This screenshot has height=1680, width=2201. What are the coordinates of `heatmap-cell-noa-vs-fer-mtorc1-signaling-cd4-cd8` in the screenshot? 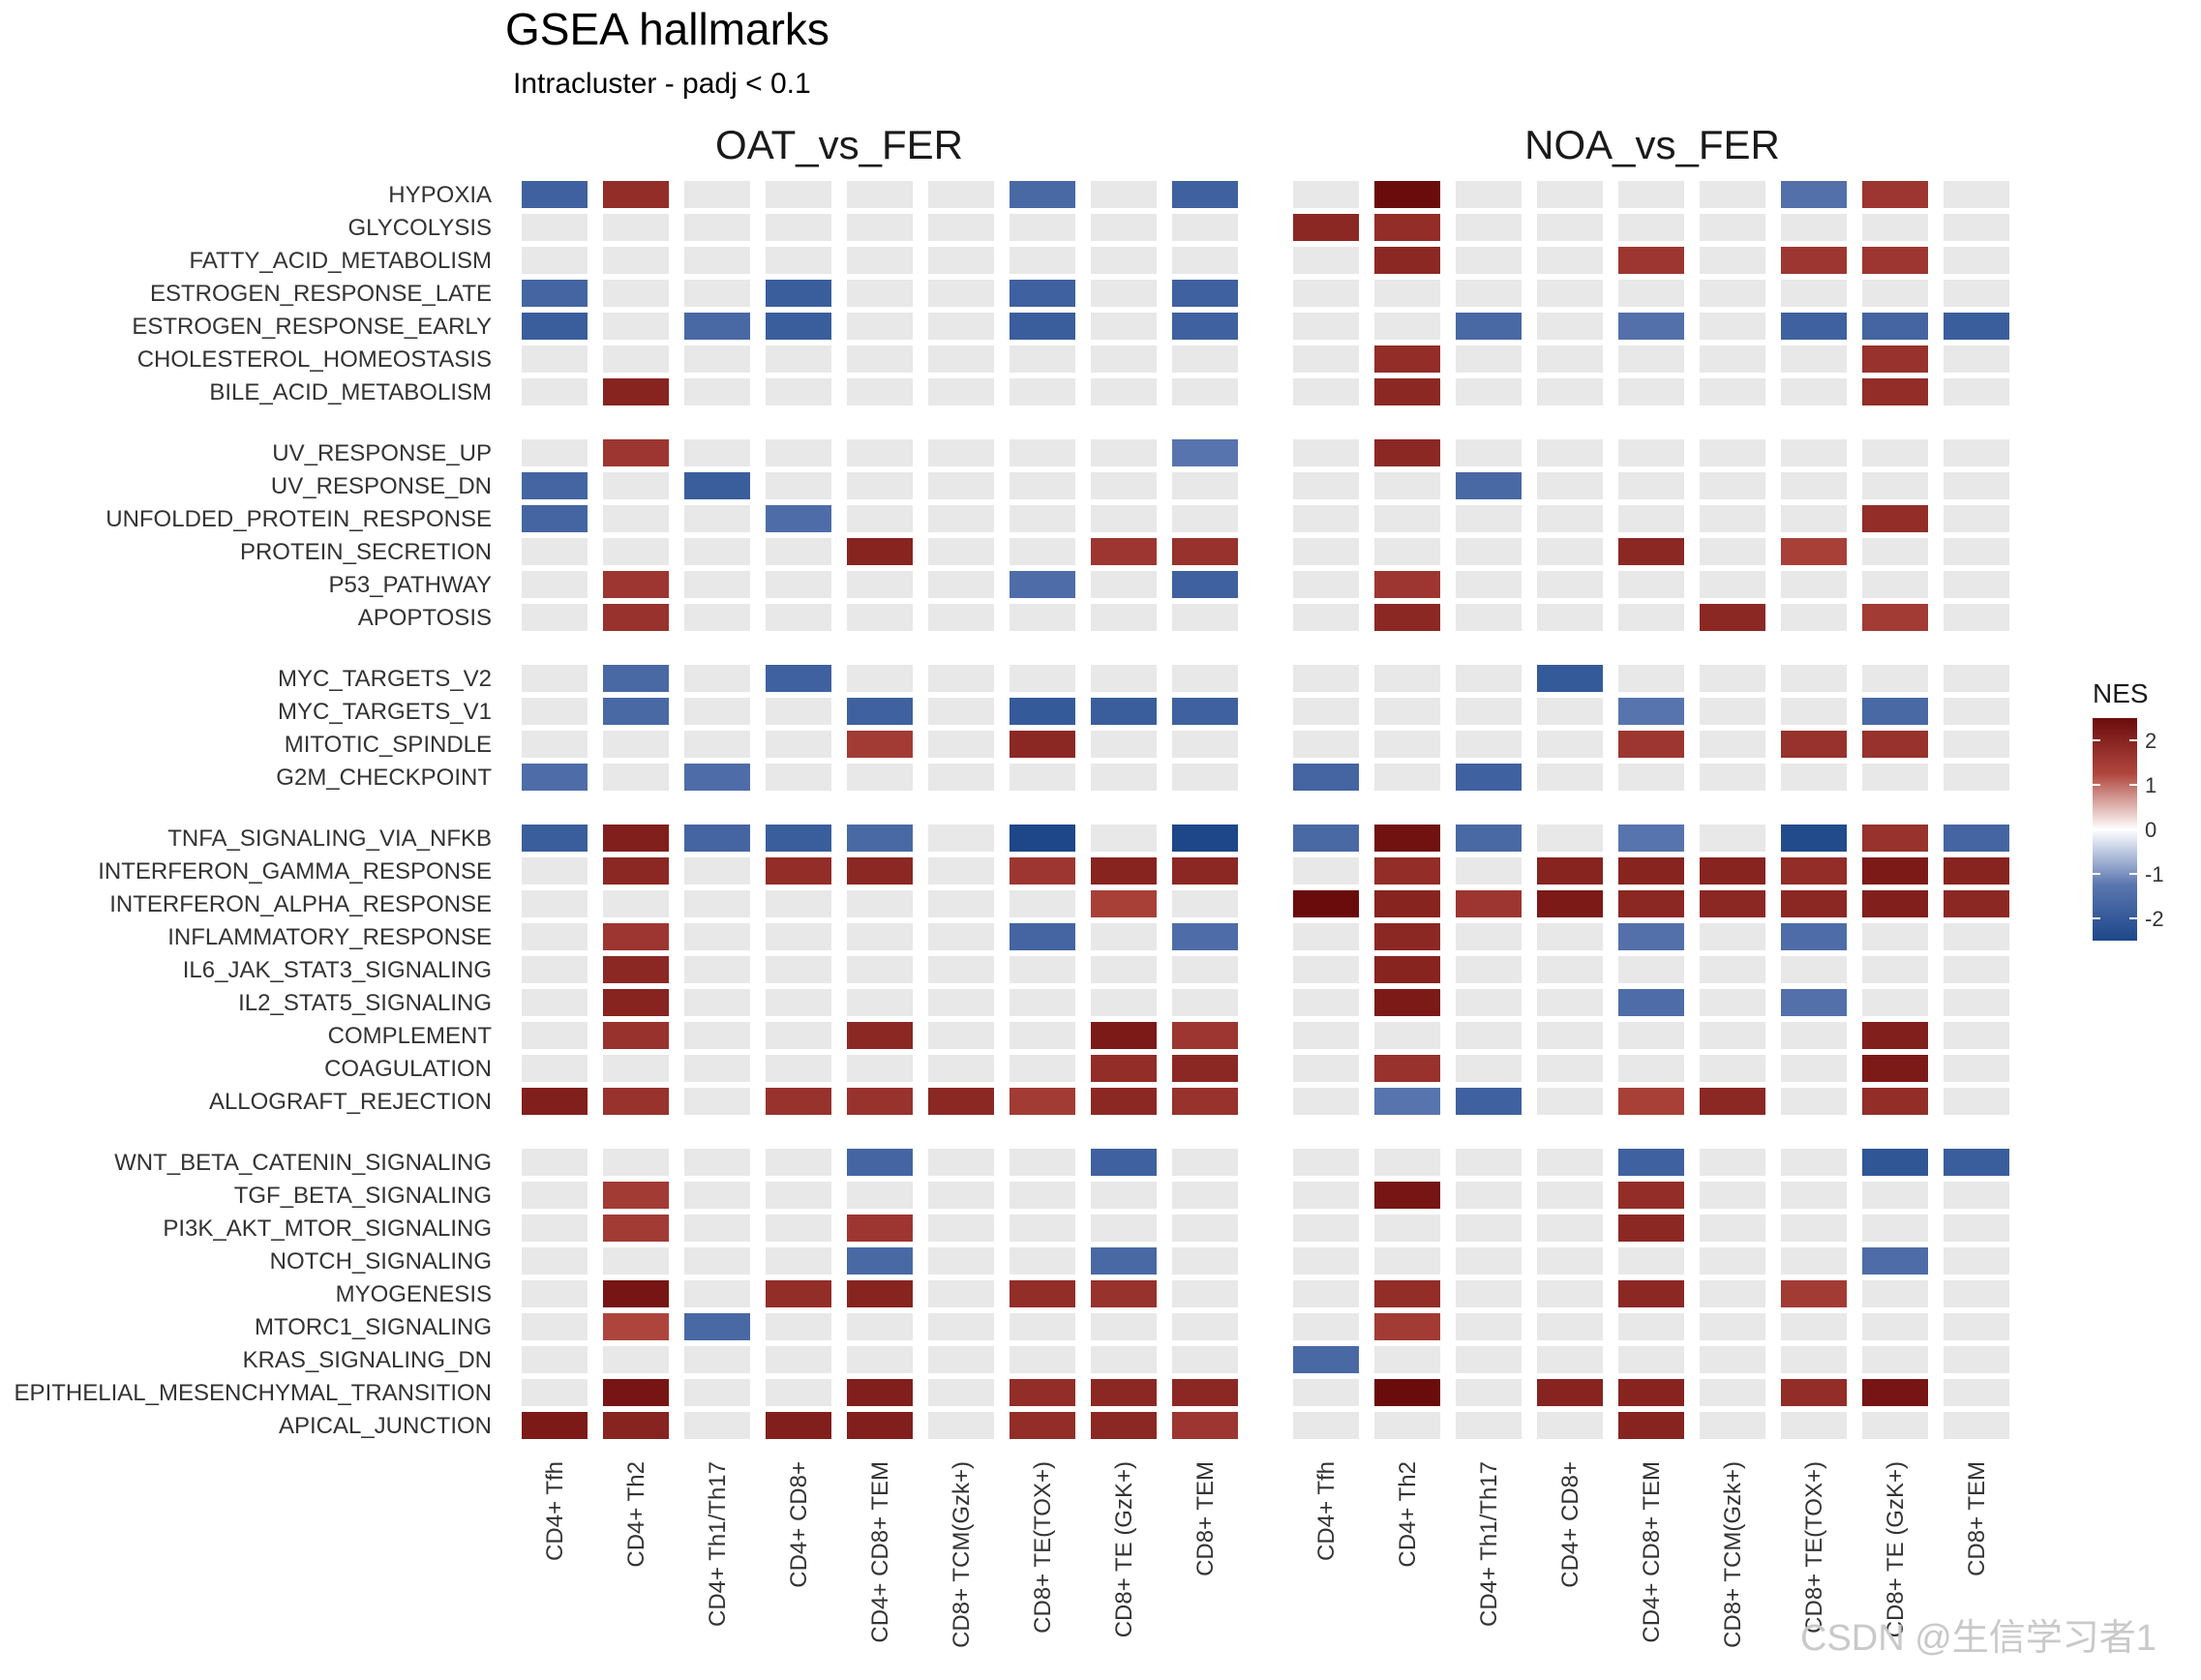 It's located at (1570, 1326).